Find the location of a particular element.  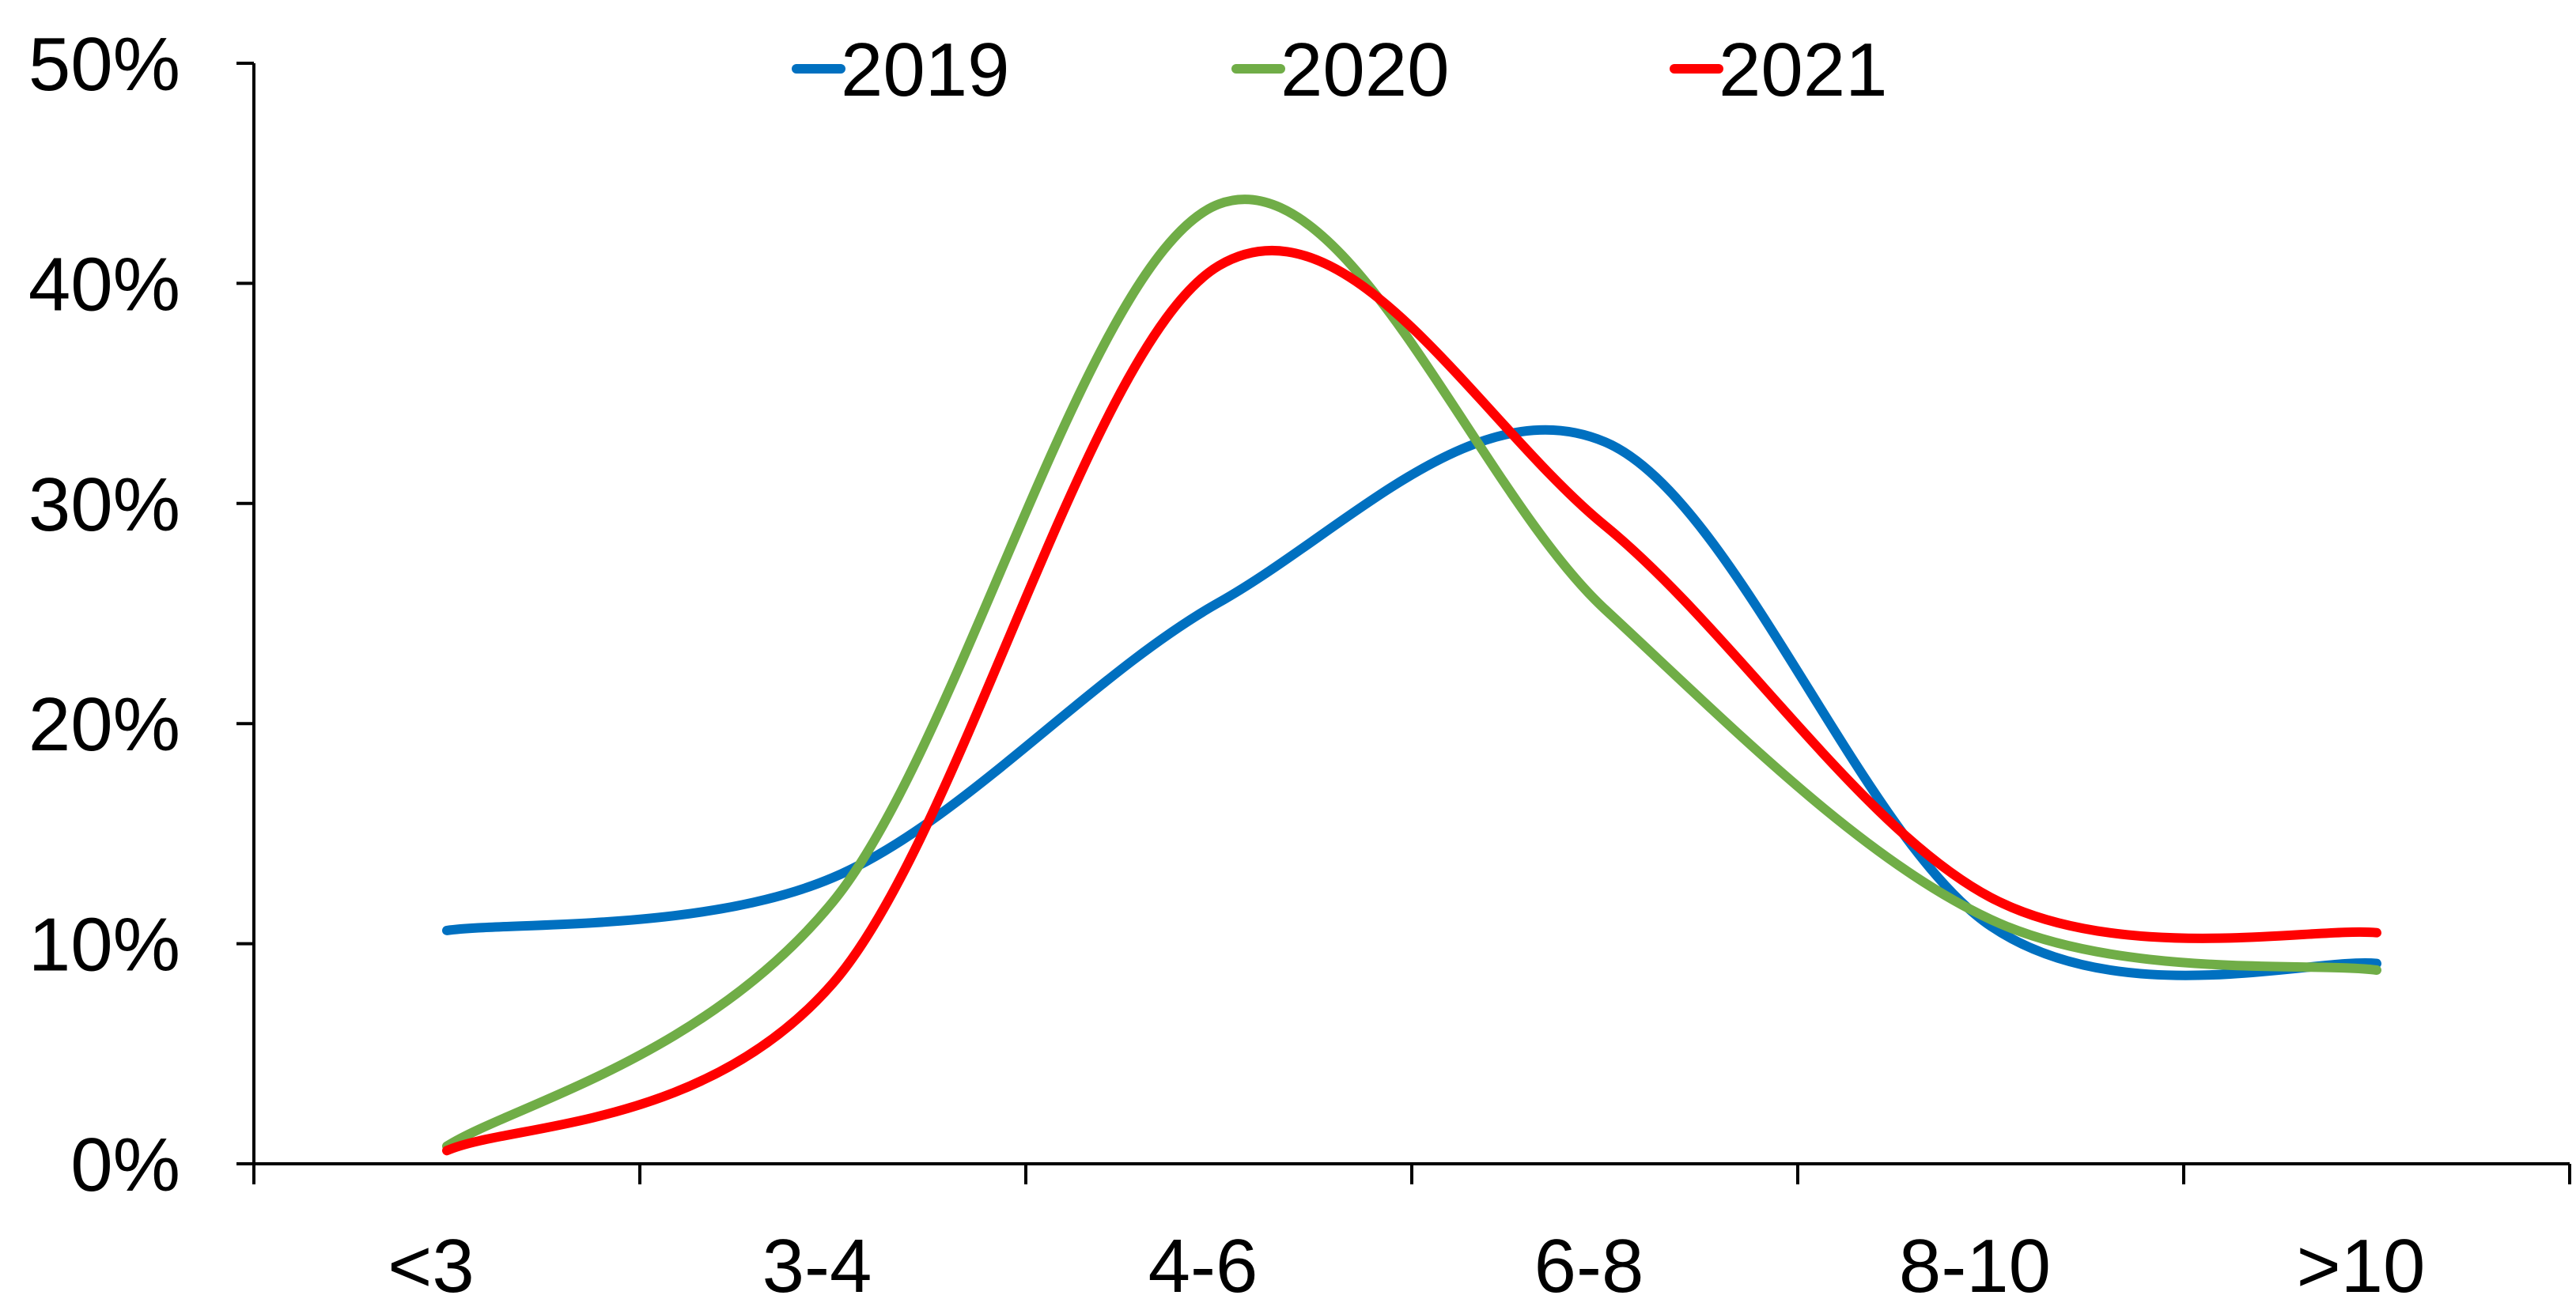

legend: 2019 2020 2021 is located at coordinates (1340, 70).